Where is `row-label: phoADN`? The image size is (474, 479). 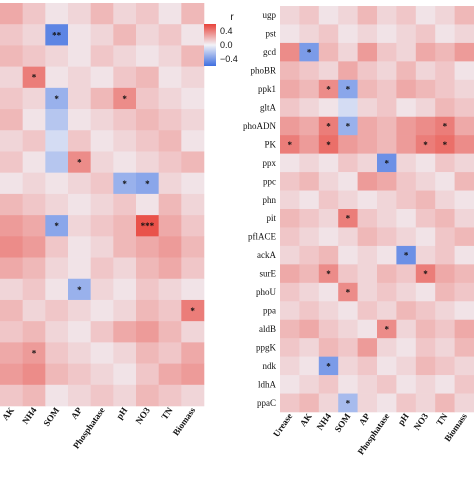
row-label: phoADN is located at coordinates (259, 126).